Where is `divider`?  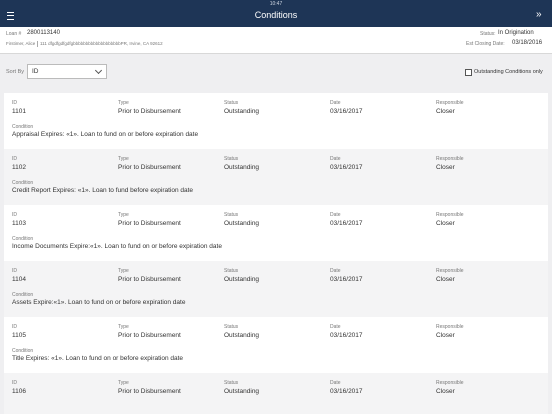 divider is located at coordinates (37, 44).